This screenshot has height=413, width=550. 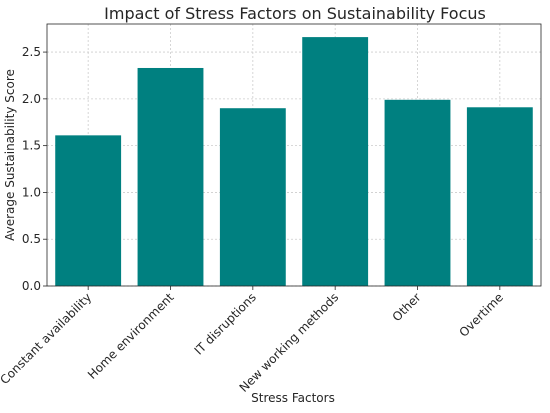 What do you see at coordinates (131, 336) in the screenshot?
I see `x-tick-label: Home environment` at bounding box center [131, 336].